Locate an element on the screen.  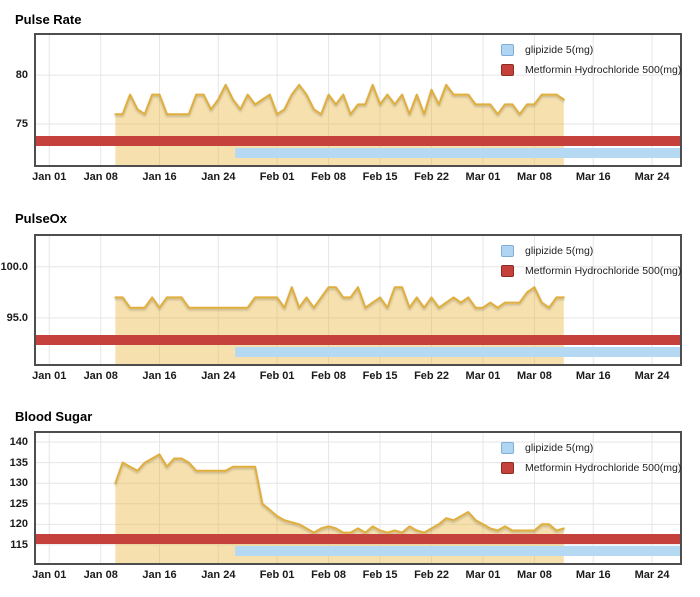
y-tick-label: 125 is located at coordinates (18, 503).